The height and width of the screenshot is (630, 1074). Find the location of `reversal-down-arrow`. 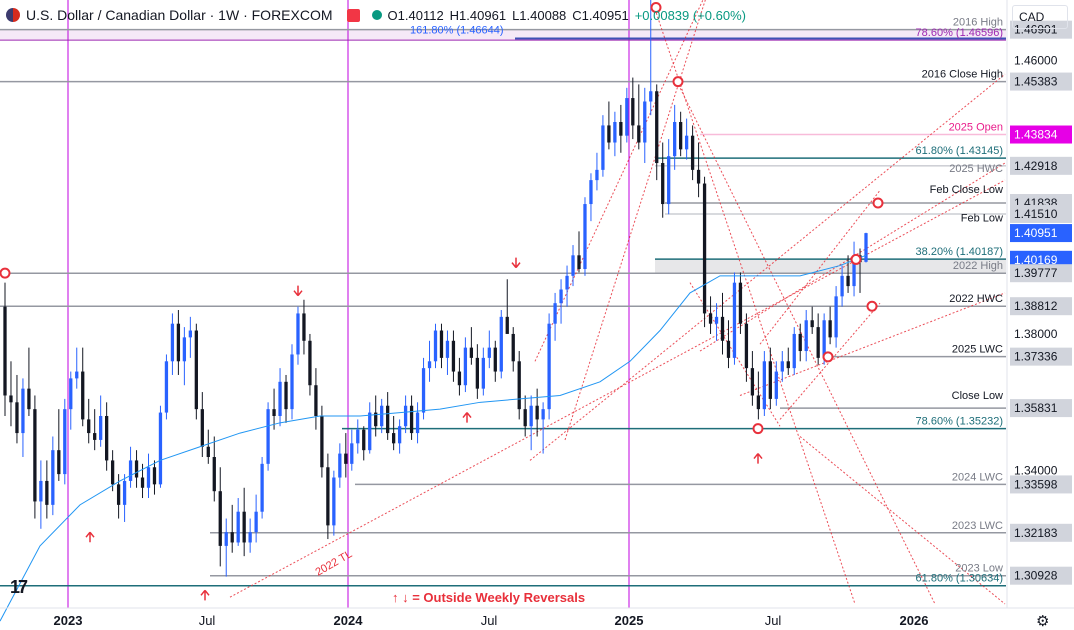

reversal-down-arrow is located at coordinates (298, 291).